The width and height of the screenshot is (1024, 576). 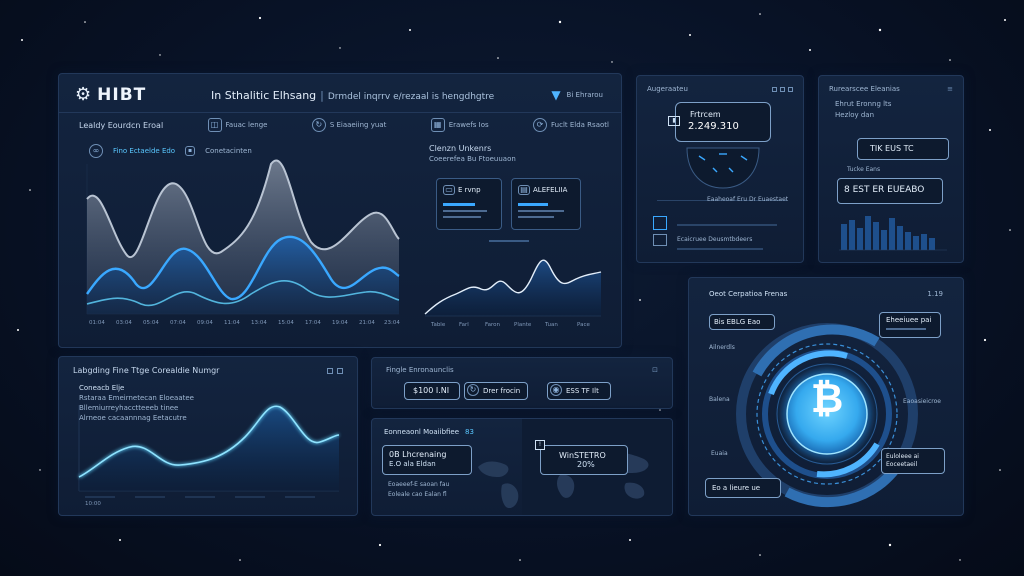 I want to click on exchange-box-1: TIK EUS TC, so click(x=903, y=149).